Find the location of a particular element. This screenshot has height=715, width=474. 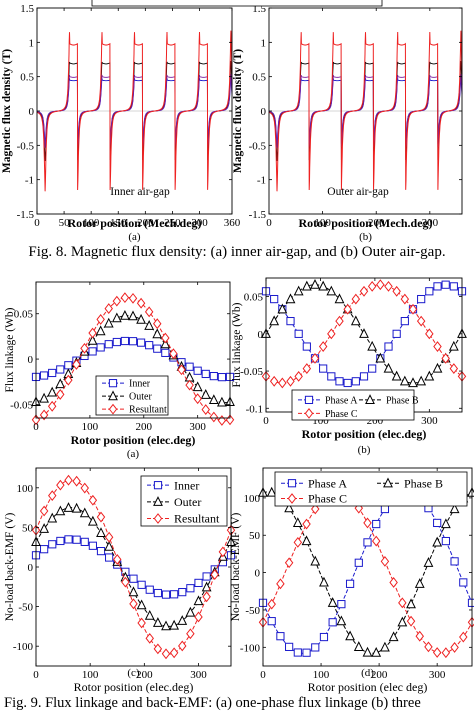

y-tick-label: 0 is located at coordinates (31, 360).